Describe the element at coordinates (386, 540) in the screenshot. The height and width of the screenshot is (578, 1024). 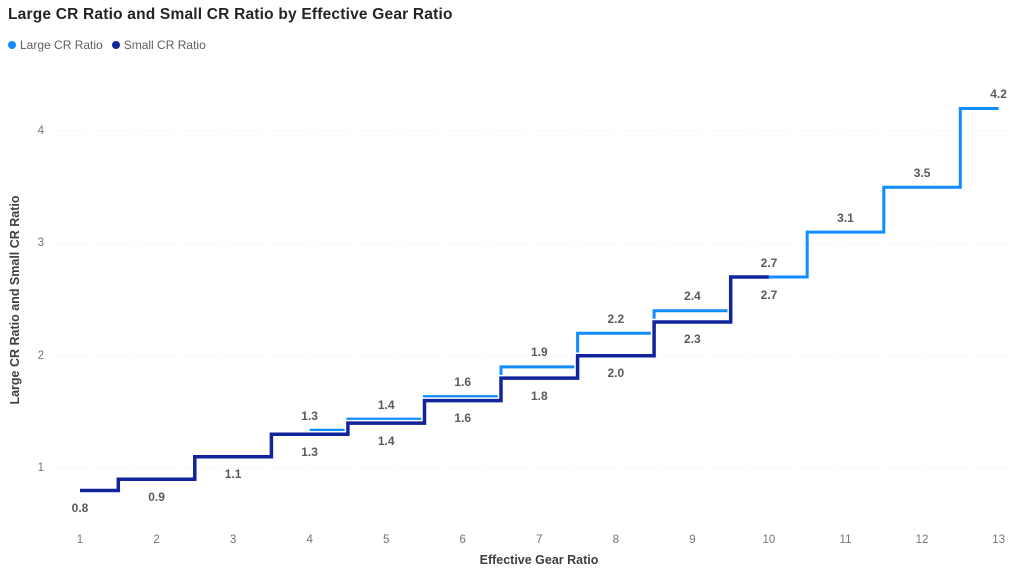
I see `x-tick-label: 5` at that location.